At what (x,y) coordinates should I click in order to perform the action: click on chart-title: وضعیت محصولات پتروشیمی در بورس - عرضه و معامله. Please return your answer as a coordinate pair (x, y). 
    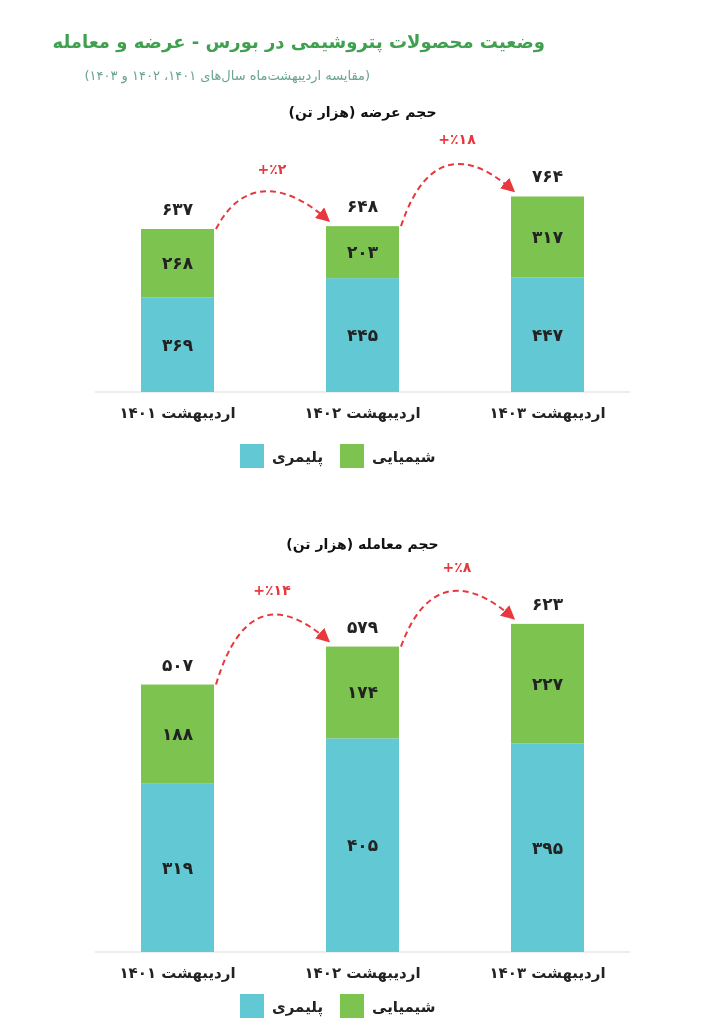
    Looking at the image, I should click on (298, 42).